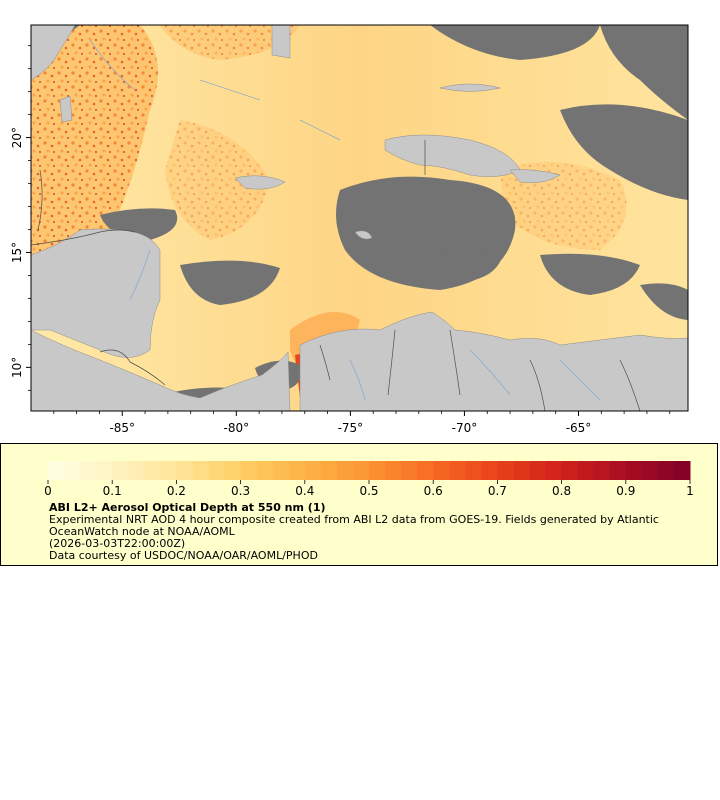 The height and width of the screenshot is (800, 720). I want to click on colorbar-ticks: 0 0.1 0.2 0.3 0.4 0.5 0.6 0.7 0.8 0.9 1, so click(369, 489).